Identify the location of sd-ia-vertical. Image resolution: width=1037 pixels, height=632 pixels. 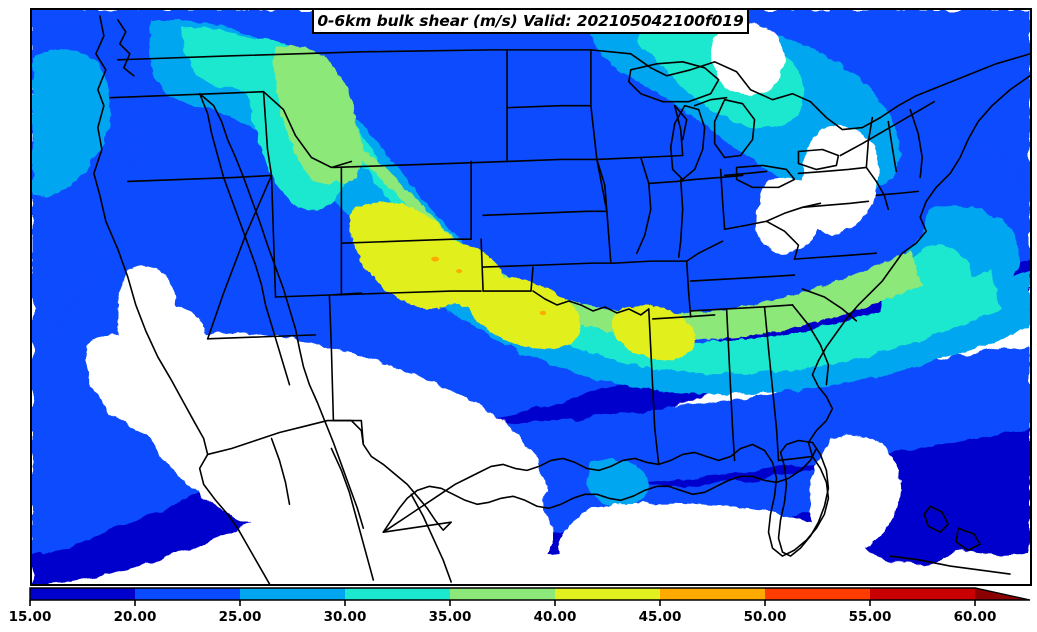
(602, 185).